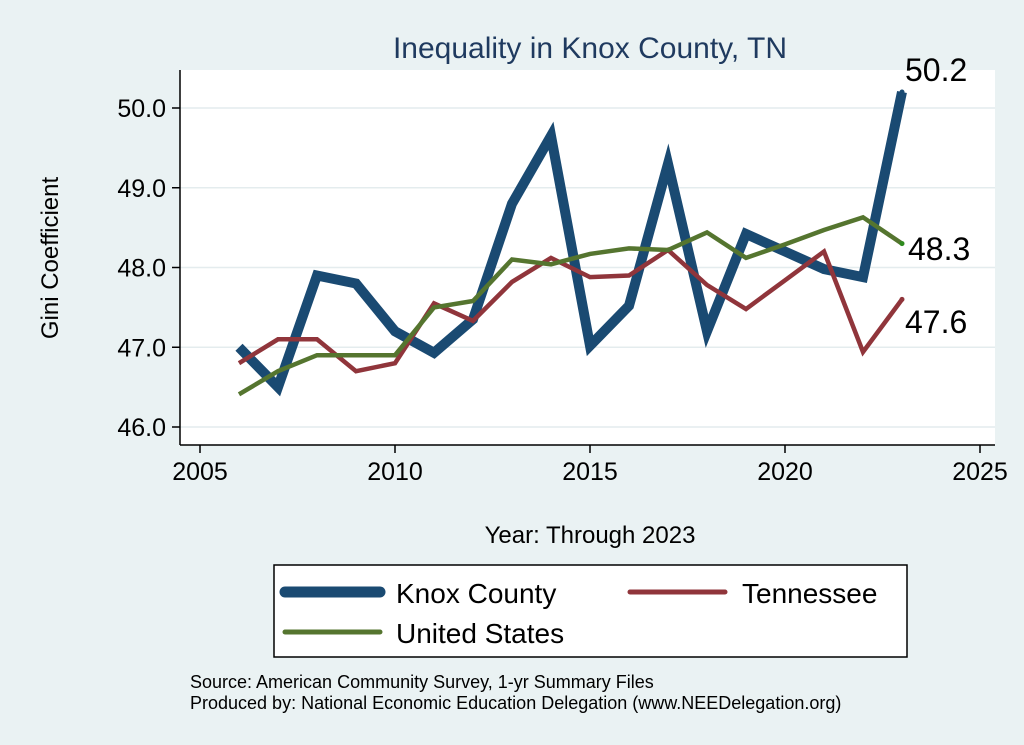 The image size is (1024, 745). I want to click on x-tick-label: 2010, so click(395, 472).